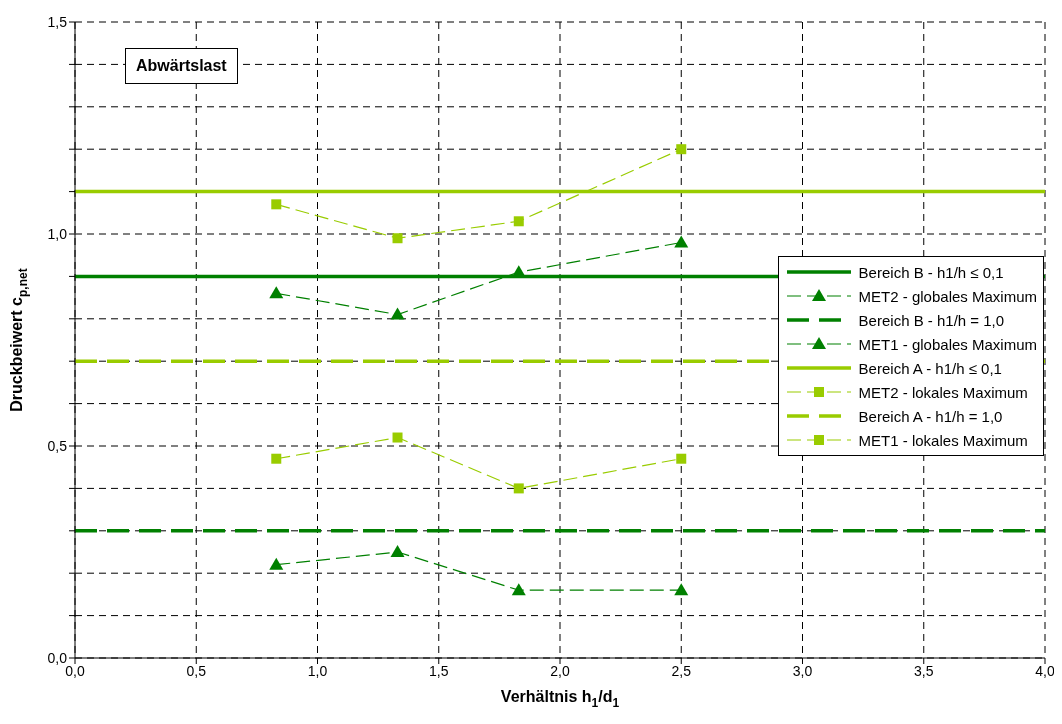  What do you see at coordinates (947, 296) in the screenshot?
I see `legend-label: MET2 - globales Maximum` at bounding box center [947, 296].